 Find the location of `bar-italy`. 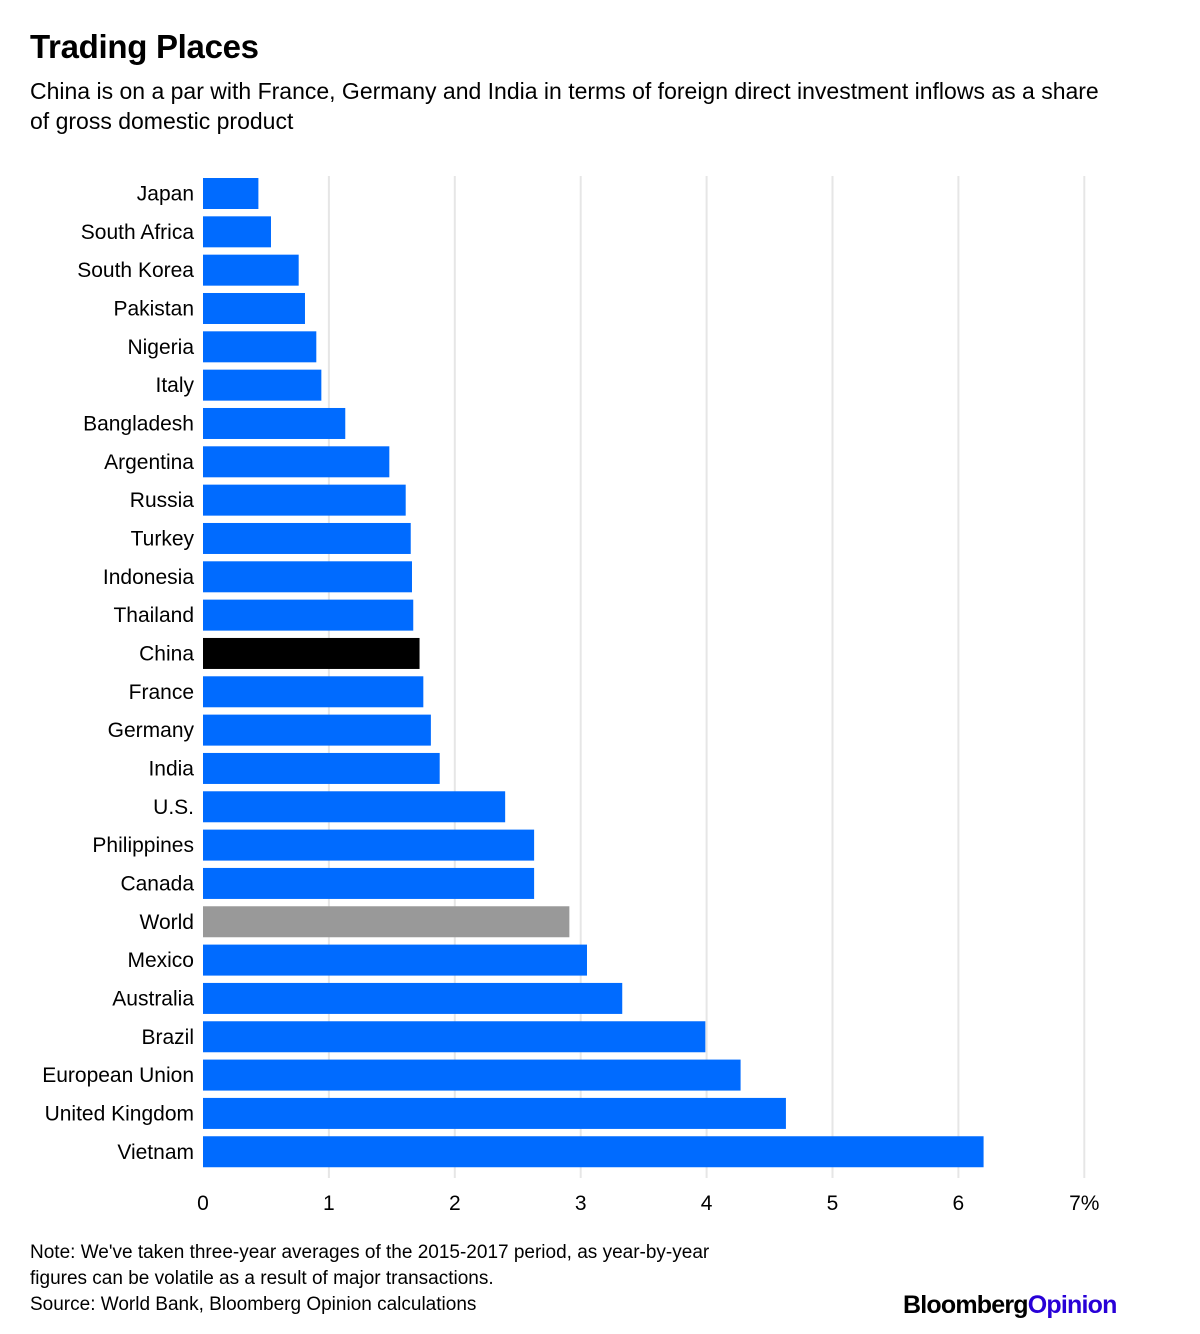

bar-italy is located at coordinates (262, 385).